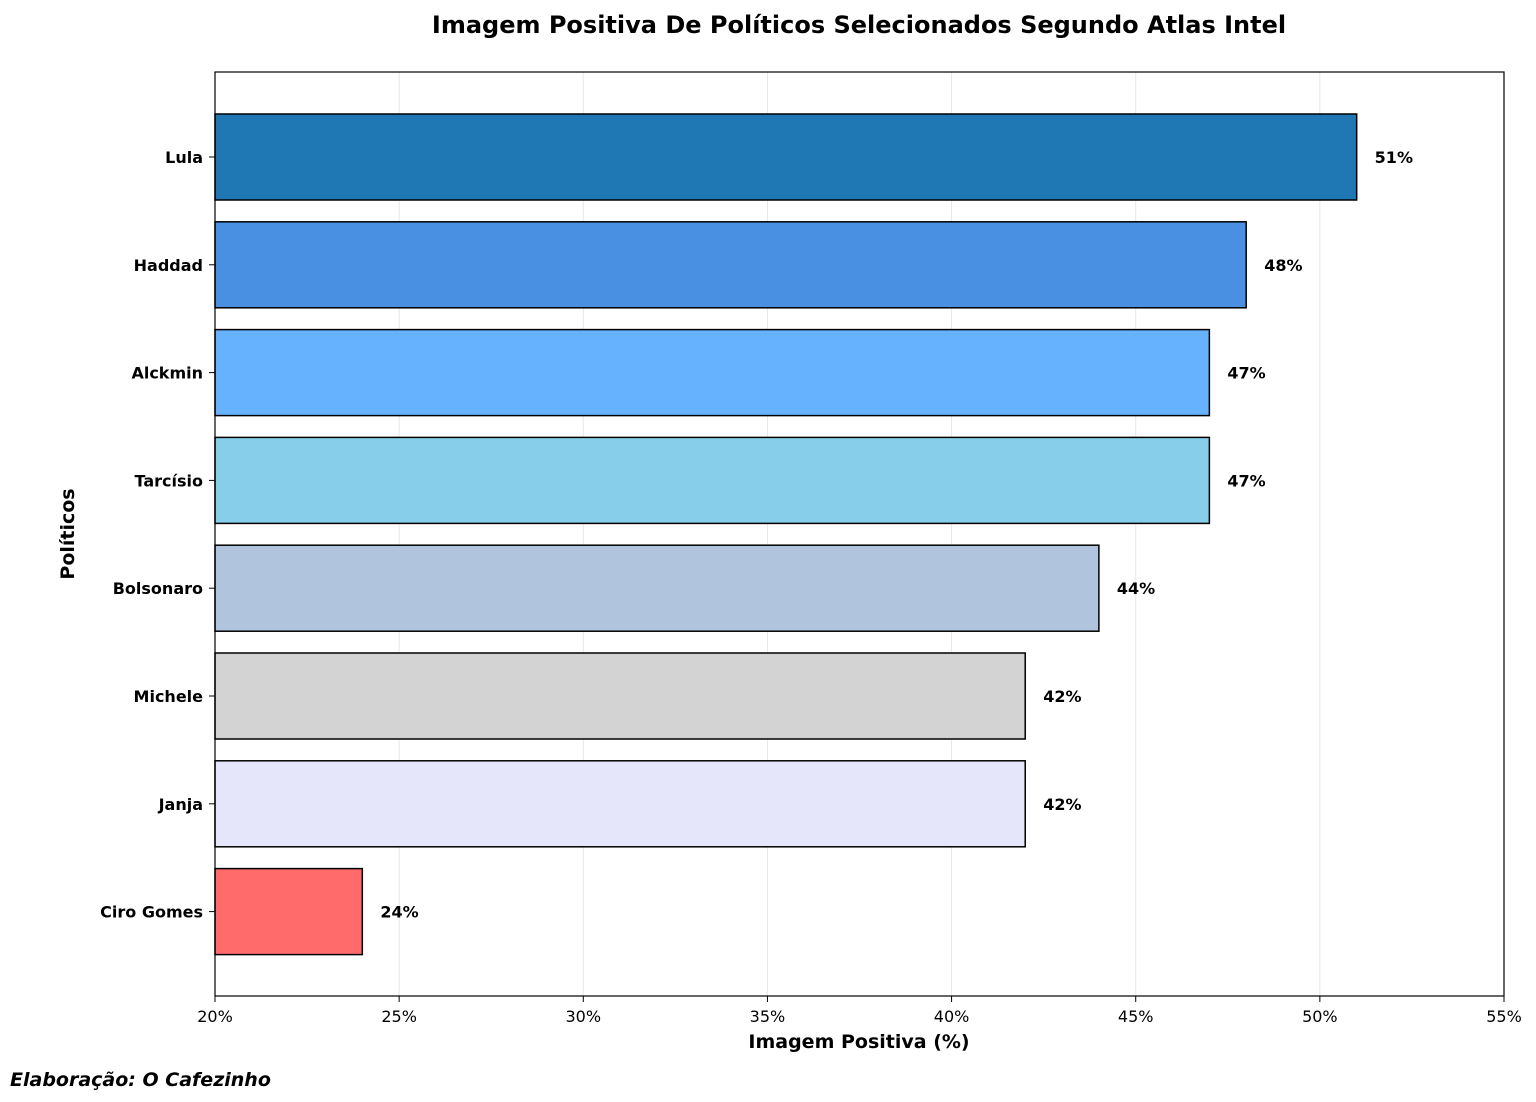 The width and height of the screenshot is (1536, 1102). Describe the element at coordinates (1320, 1016) in the screenshot. I see `x-tick-label: 50%` at that location.